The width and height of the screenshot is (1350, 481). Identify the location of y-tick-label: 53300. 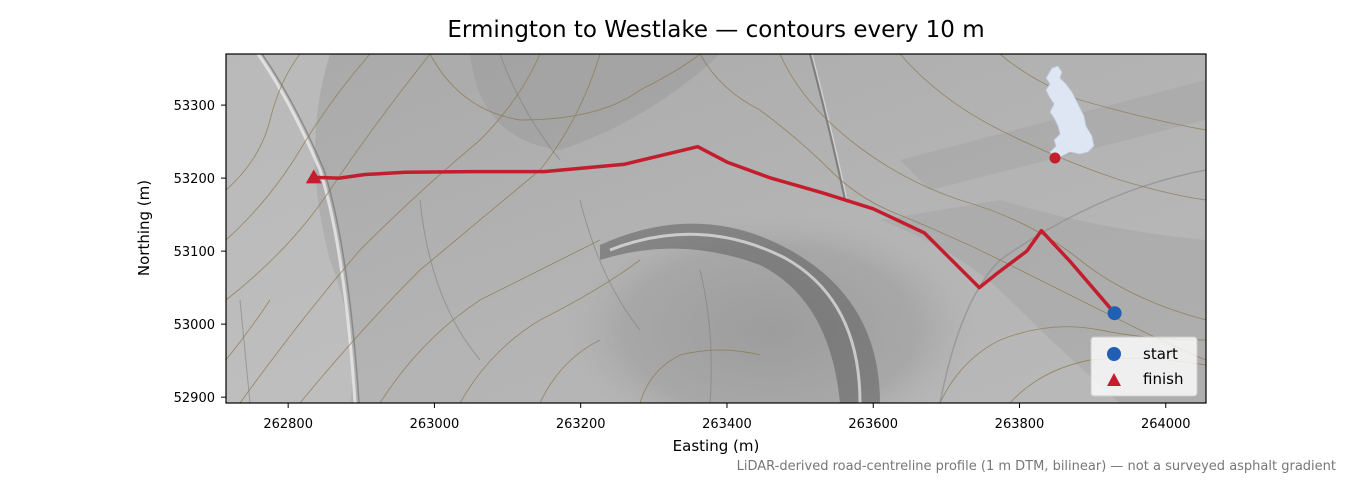
(194, 106).